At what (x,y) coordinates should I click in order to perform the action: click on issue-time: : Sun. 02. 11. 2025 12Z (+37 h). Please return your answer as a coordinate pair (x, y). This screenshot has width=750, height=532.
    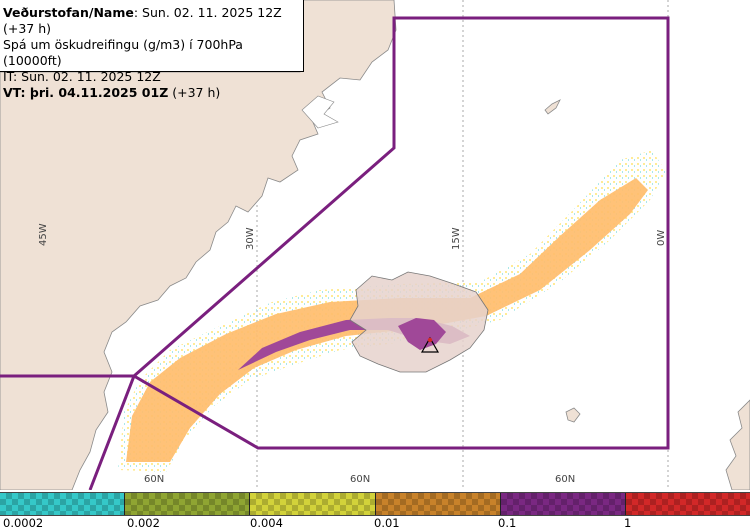
    Looking at the image, I should click on (142, 20).